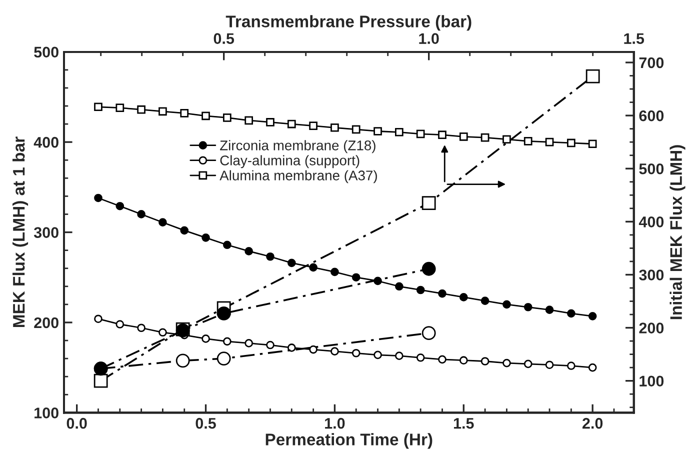  What do you see at coordinates (298, 177) in the screenshot?
I see `legend-label: Alumina membrane (A37)` at bounding box center [298, 177].